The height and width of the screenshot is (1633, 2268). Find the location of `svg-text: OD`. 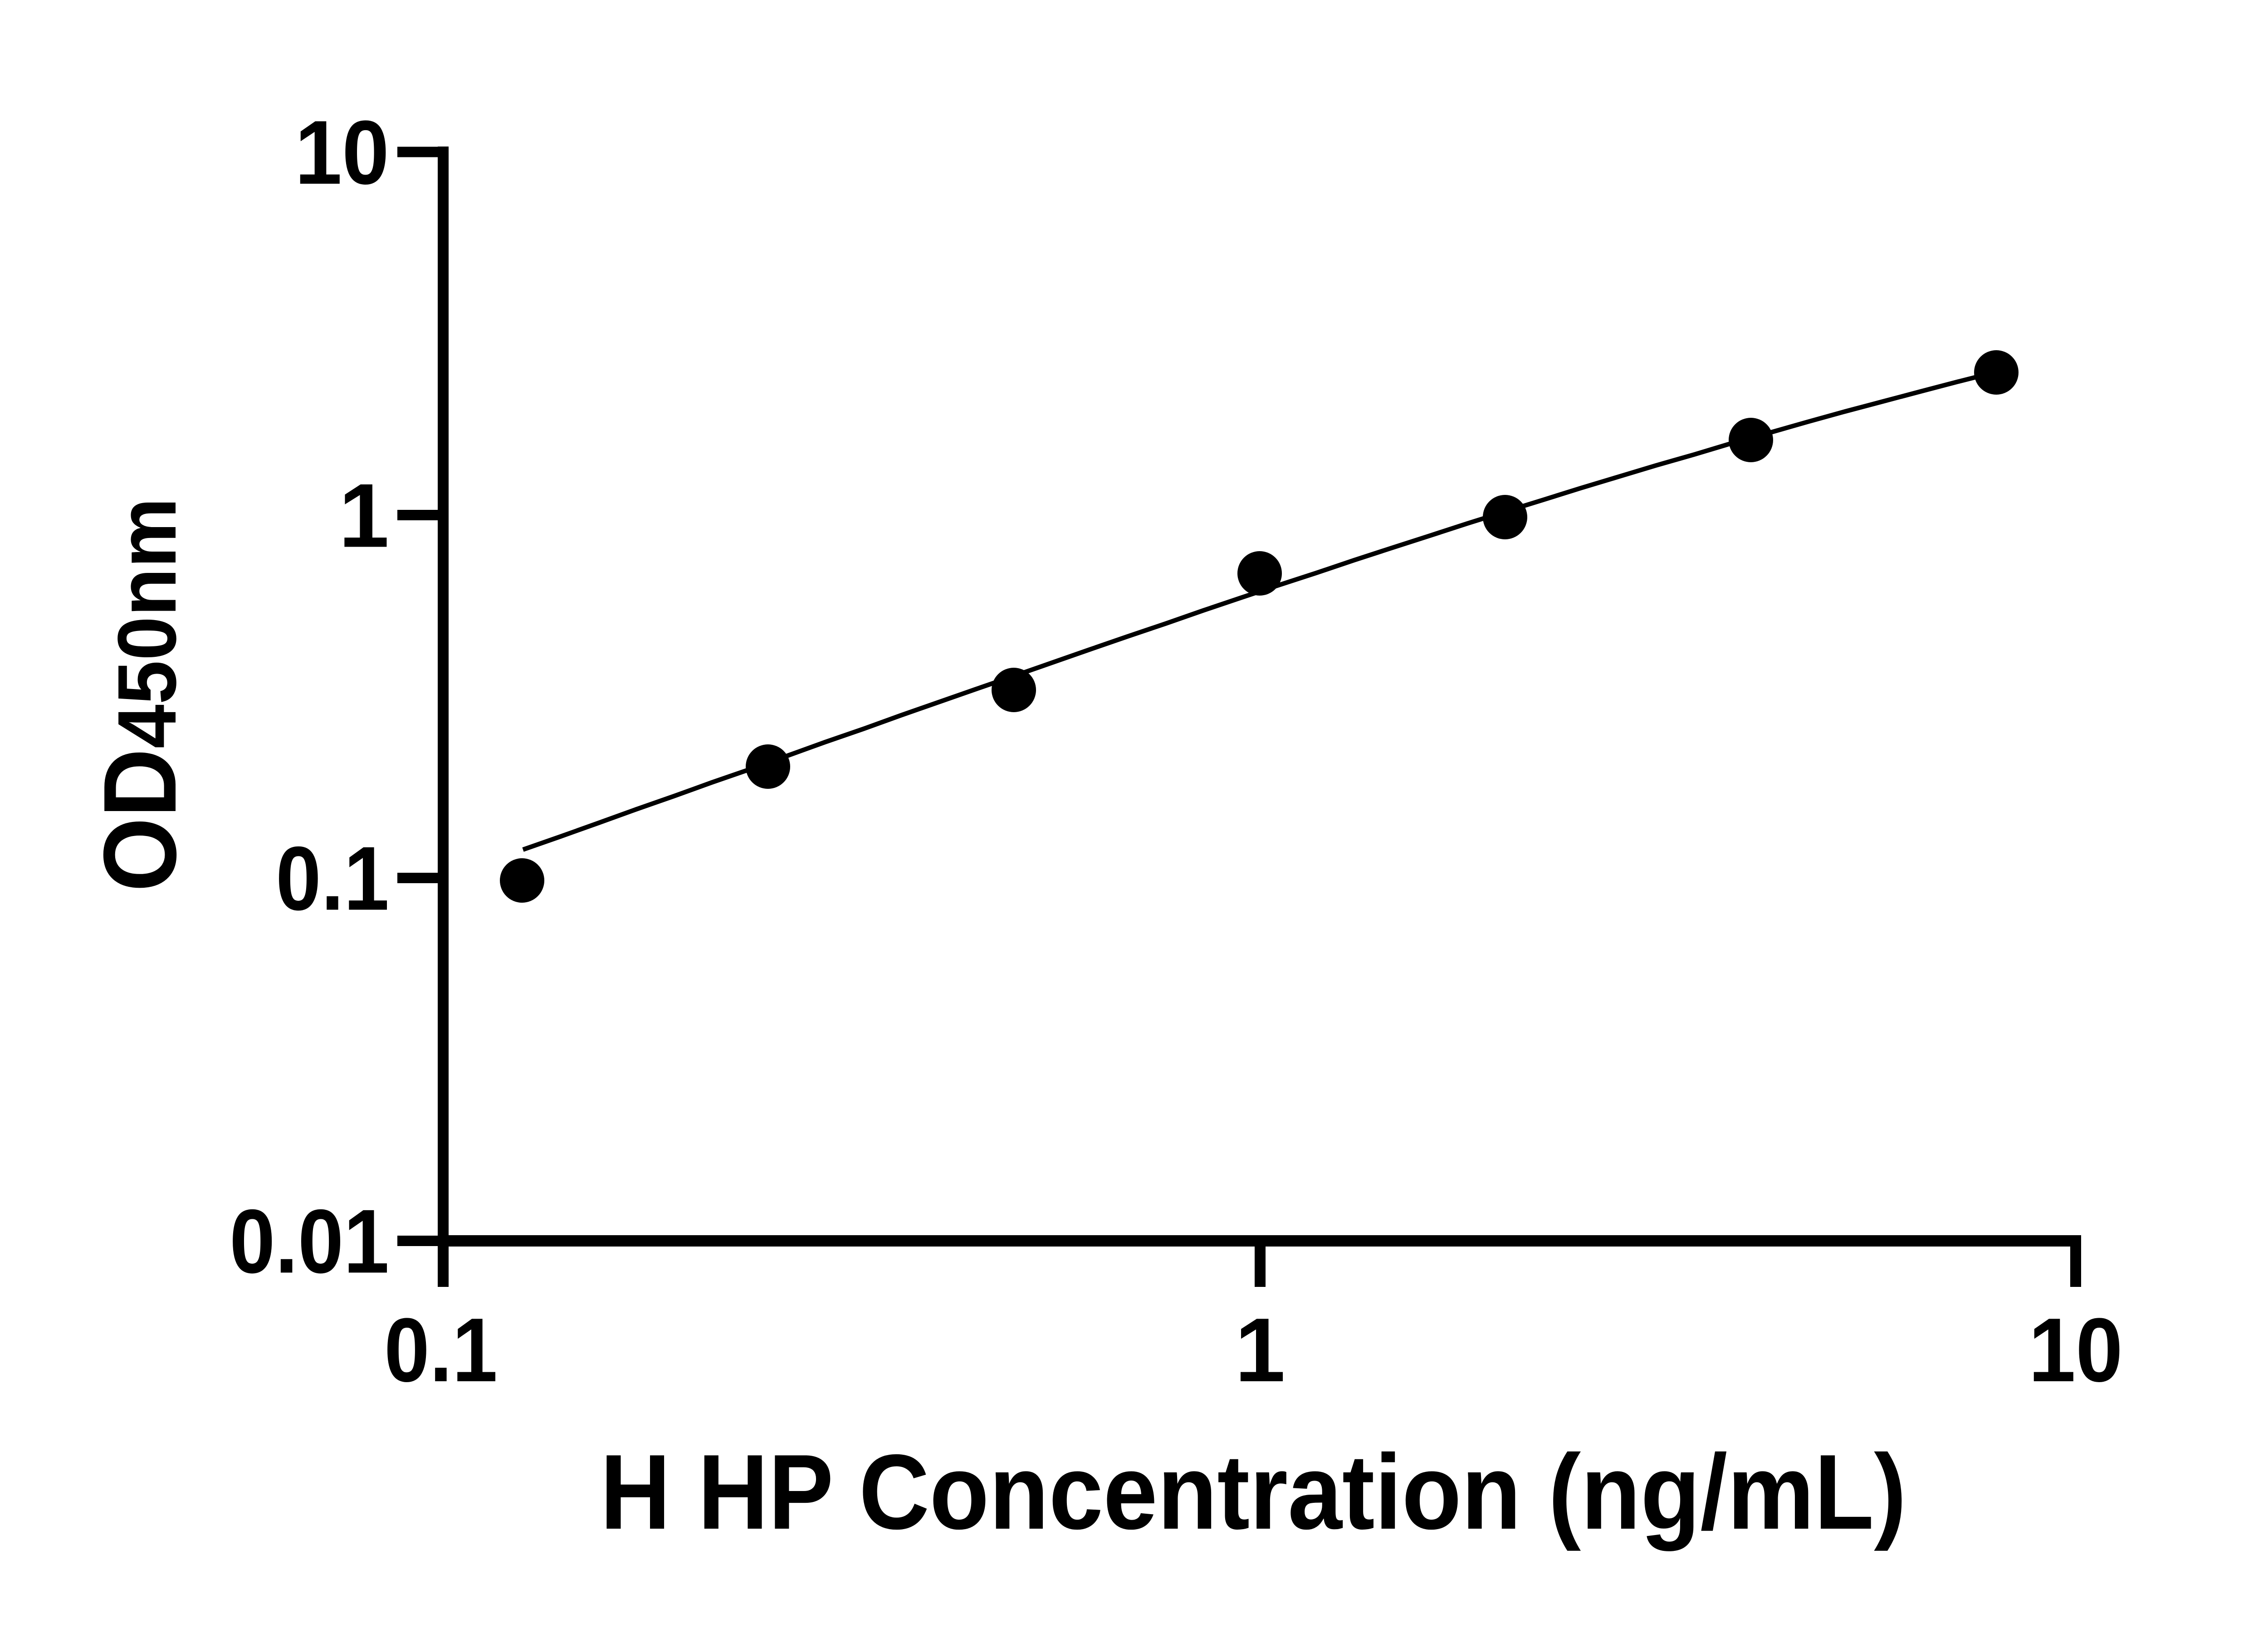

svg-text: OD is located at coordinates (140, 820).